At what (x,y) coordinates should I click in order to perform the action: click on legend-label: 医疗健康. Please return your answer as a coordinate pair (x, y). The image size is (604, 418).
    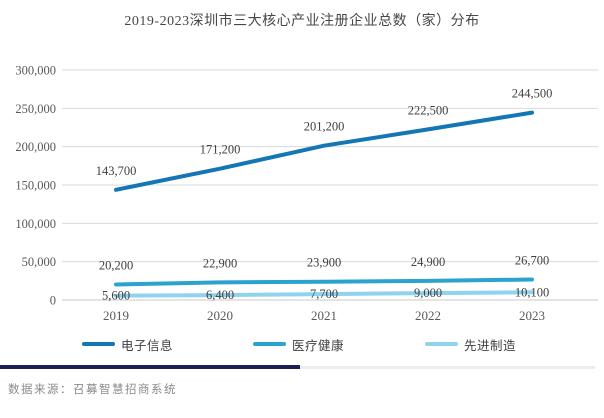
    Looking at the image, I should click on (318, 345).